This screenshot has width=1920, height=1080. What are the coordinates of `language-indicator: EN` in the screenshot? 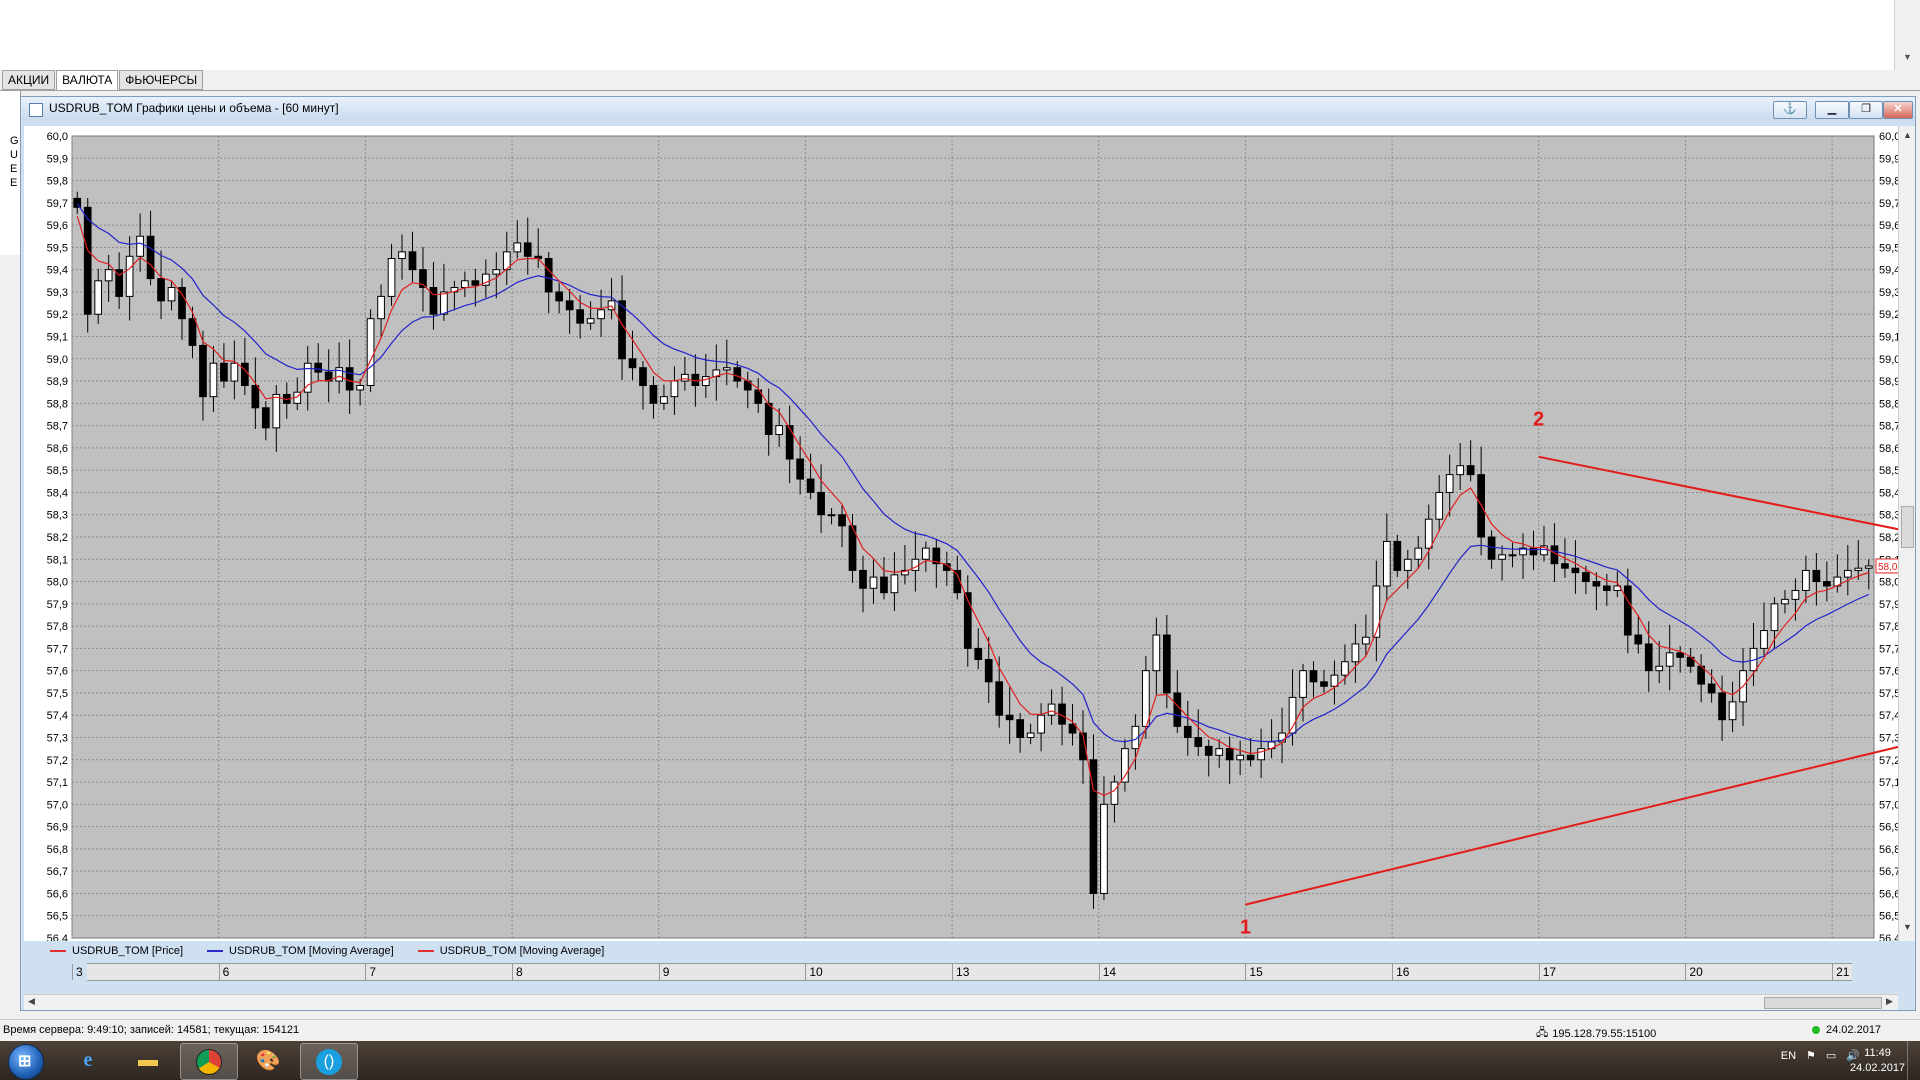 It's located at (1788, 1055).